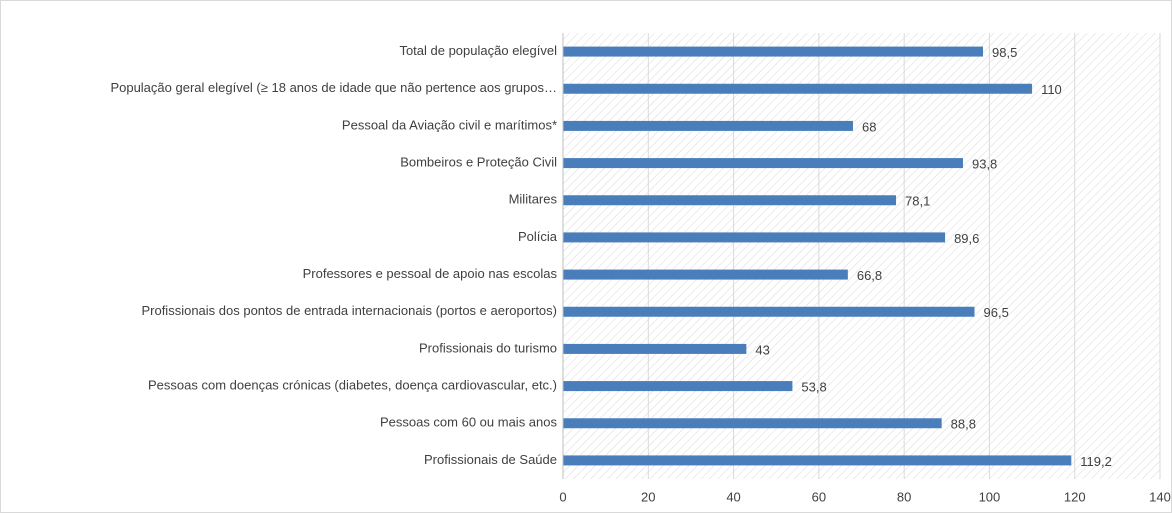 The image size is (1172, 513). I want to click on data-label: 96,5, so click(996, 312).